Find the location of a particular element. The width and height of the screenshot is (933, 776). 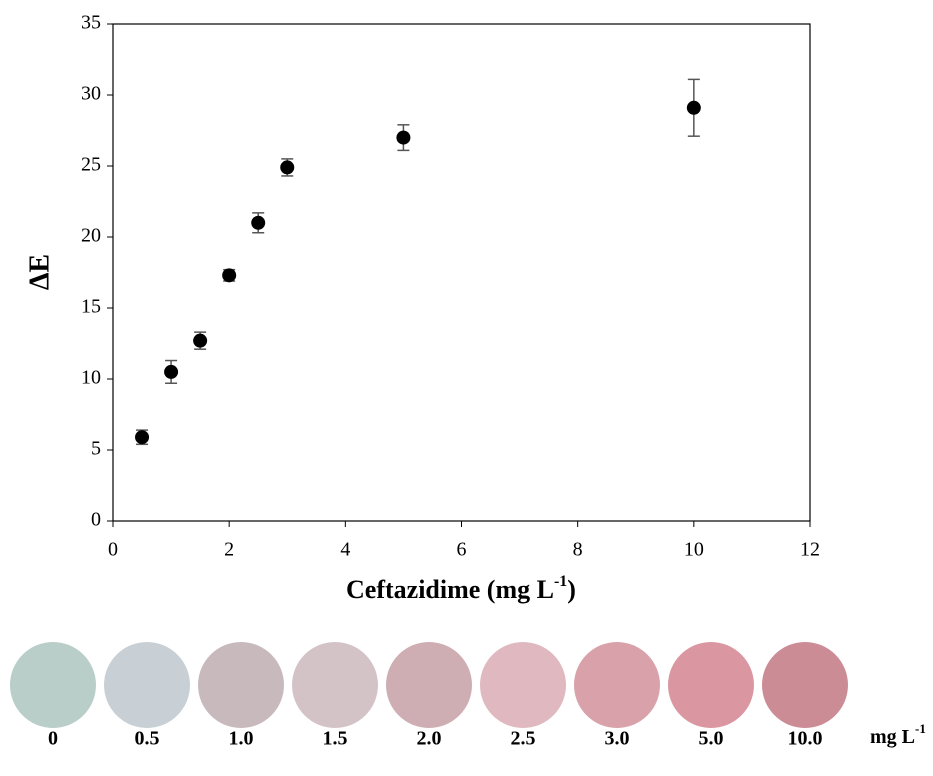

x-label-suffix: ) is located at coordinates (571, 589).